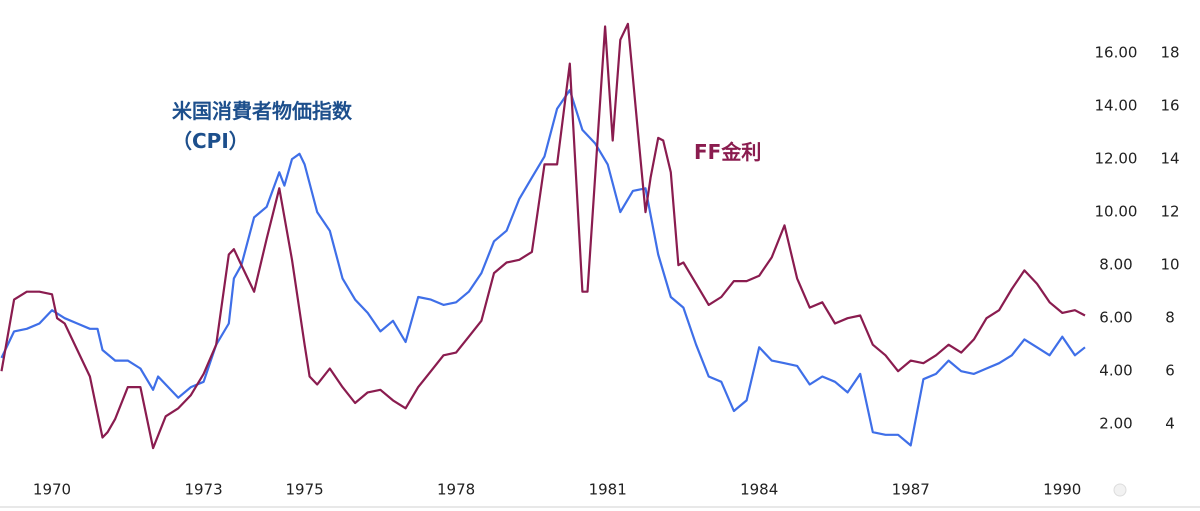 The height and width of the screenshot is (511, 1200). What do you see at coordinates (608, 490) in the screenshot?
I see `x-tick-label: 1981` at bounding box center [608, 490].